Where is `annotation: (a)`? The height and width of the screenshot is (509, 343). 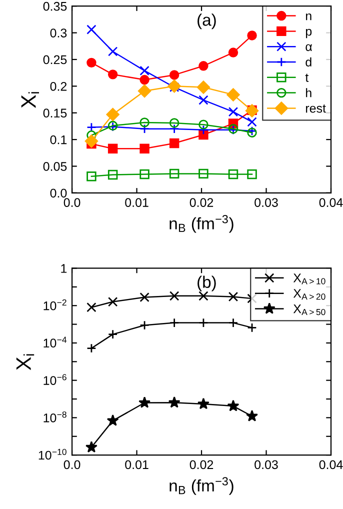 annotation: (a) is located at coordinates (207, 22).